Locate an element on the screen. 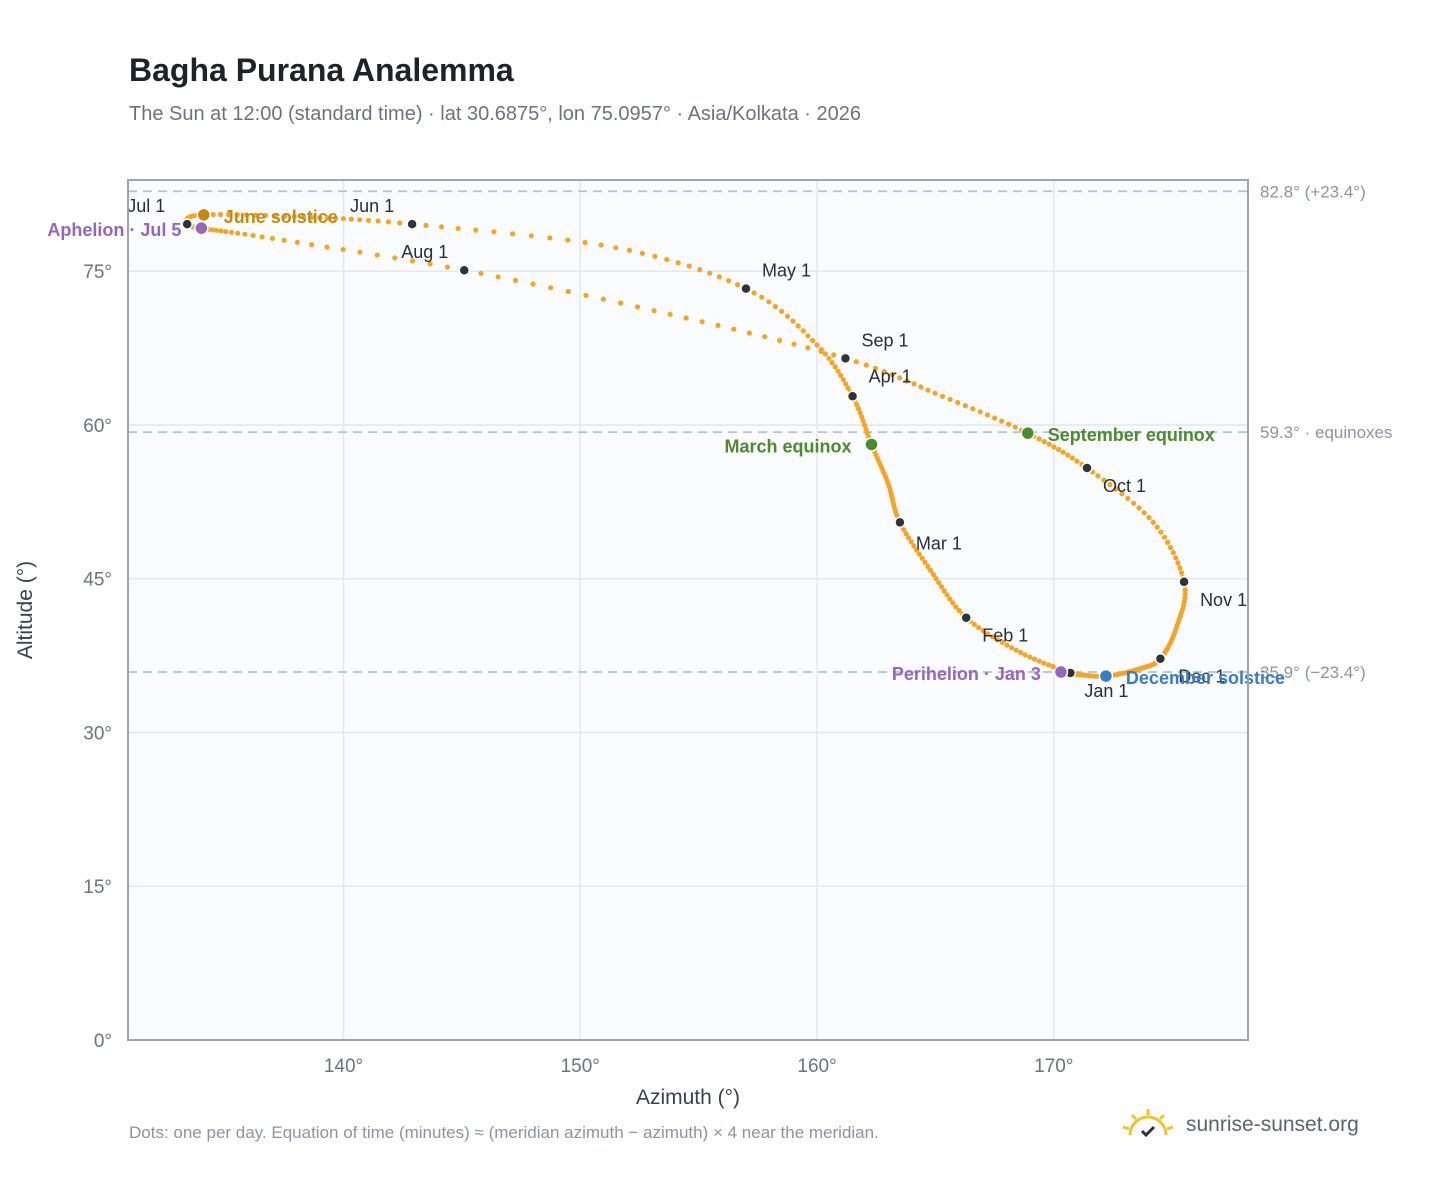 Image resolution: width=1448 pixels, height=1188 pixels. event-label: Aphelion · Jul 5 is located at coordinates (114, 230).